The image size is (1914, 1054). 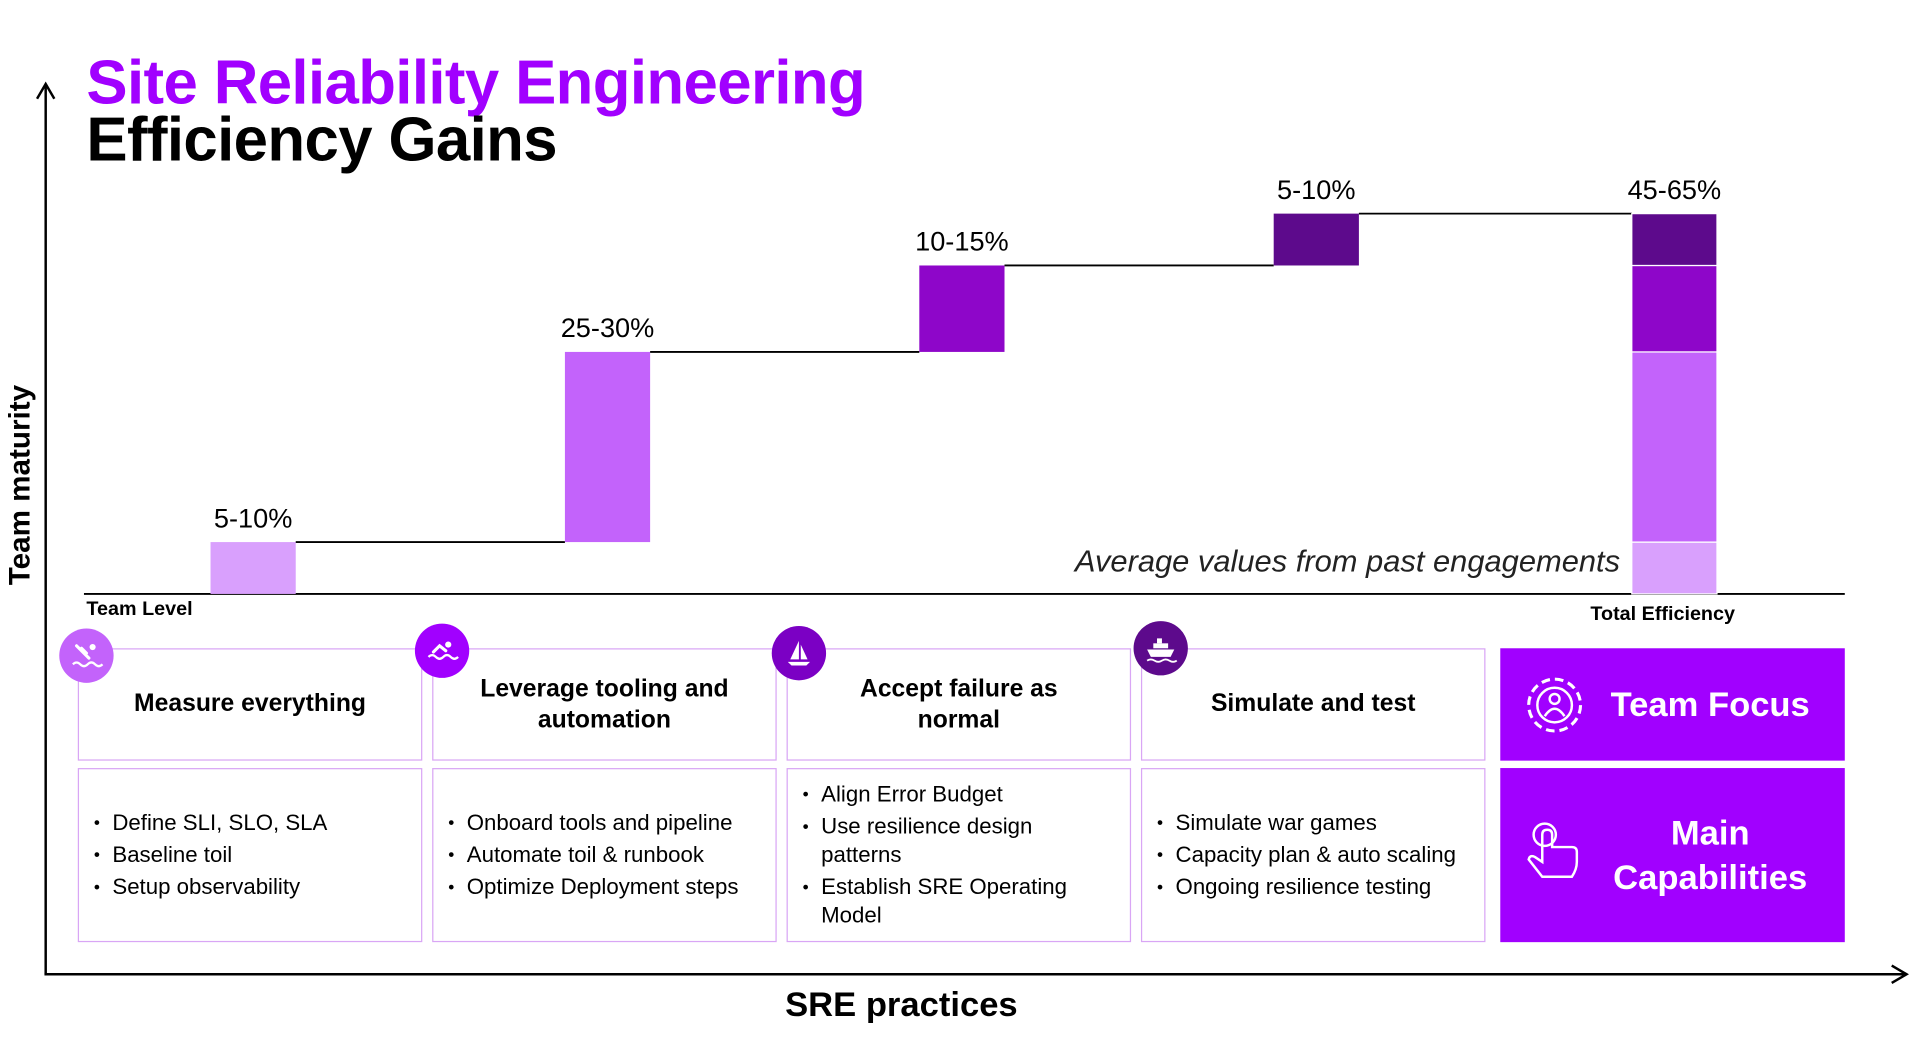 What do you see at coordinates (962, 241) in the screenshot?
I see `bar-value-label: 10-15%` at bounding box center [962, 241].